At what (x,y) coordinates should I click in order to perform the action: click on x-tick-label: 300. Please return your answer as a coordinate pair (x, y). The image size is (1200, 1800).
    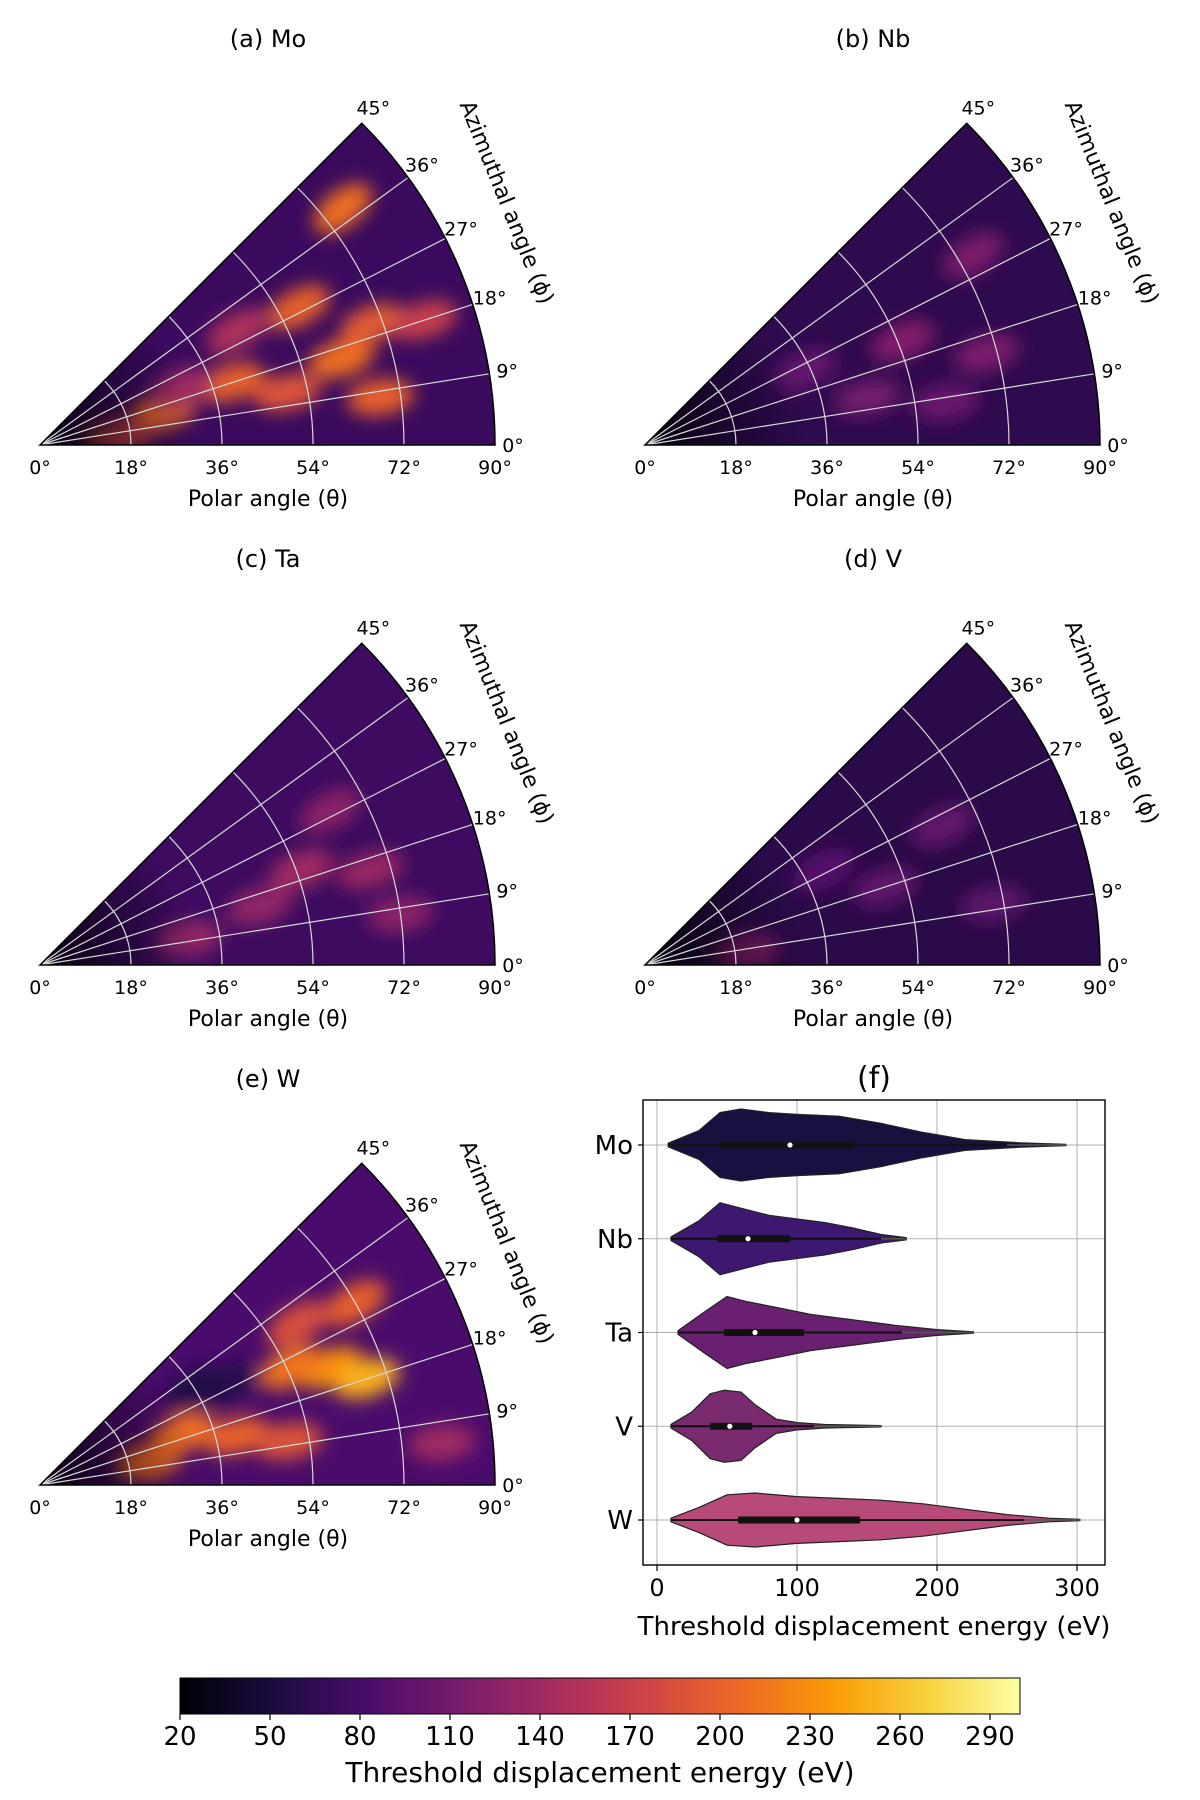
    Looking at the image, I should click on (1077, 1588).